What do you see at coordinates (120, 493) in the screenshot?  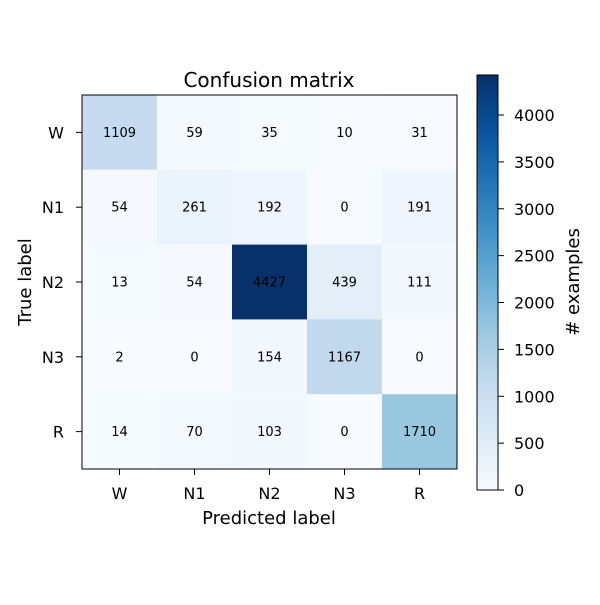 I see `x-tick-label: W` at bounding box center [120, 493].